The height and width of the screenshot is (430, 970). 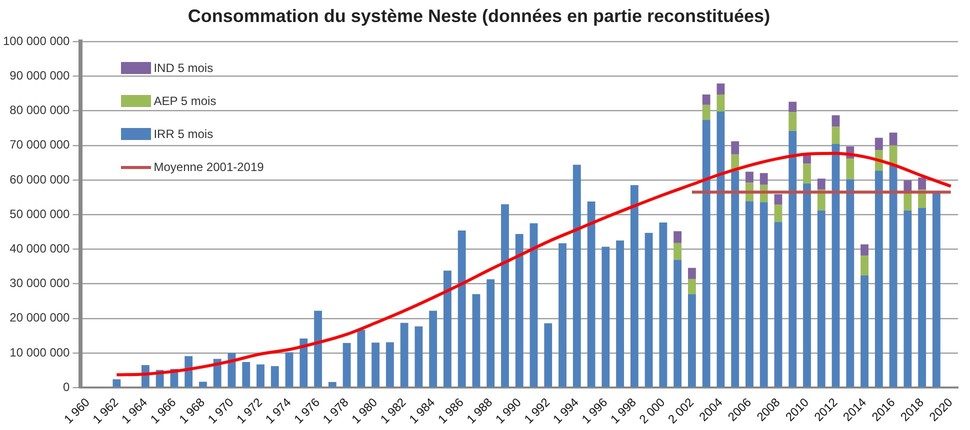 What do you see at coordinates (40, 179) in the screenshot?
I see `y-tick-label: 60 000 000` at bounding box center [40, 179].